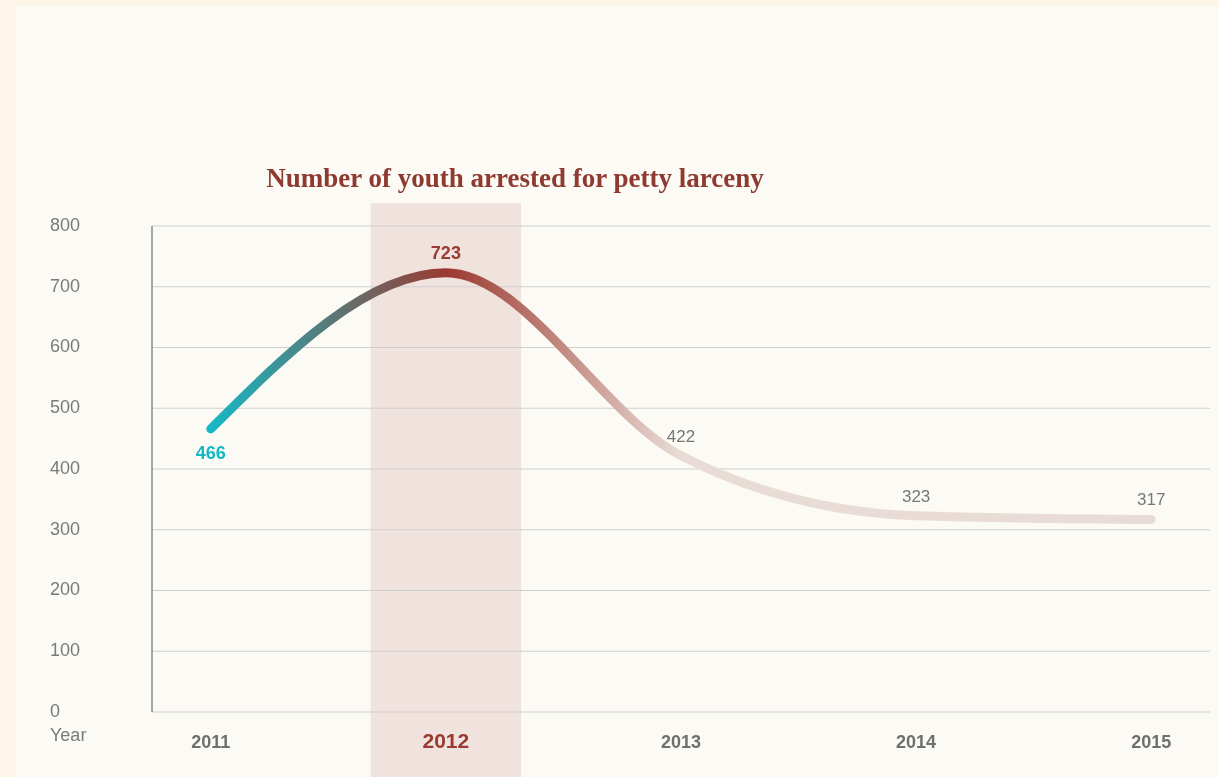 The width and height of the screenshot is (1219, 777). Describe the element at coordinates (445, 252) in the screenshot. I see `data-label: 723` at that location.